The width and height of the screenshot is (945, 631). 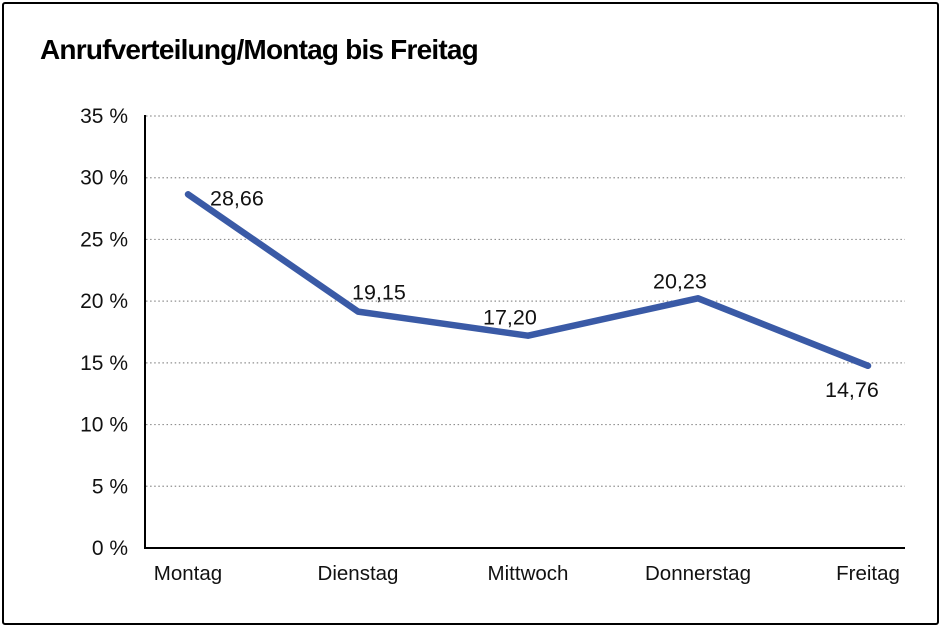 I want to click on point-label: 14,76, so click(x=852, y=390).